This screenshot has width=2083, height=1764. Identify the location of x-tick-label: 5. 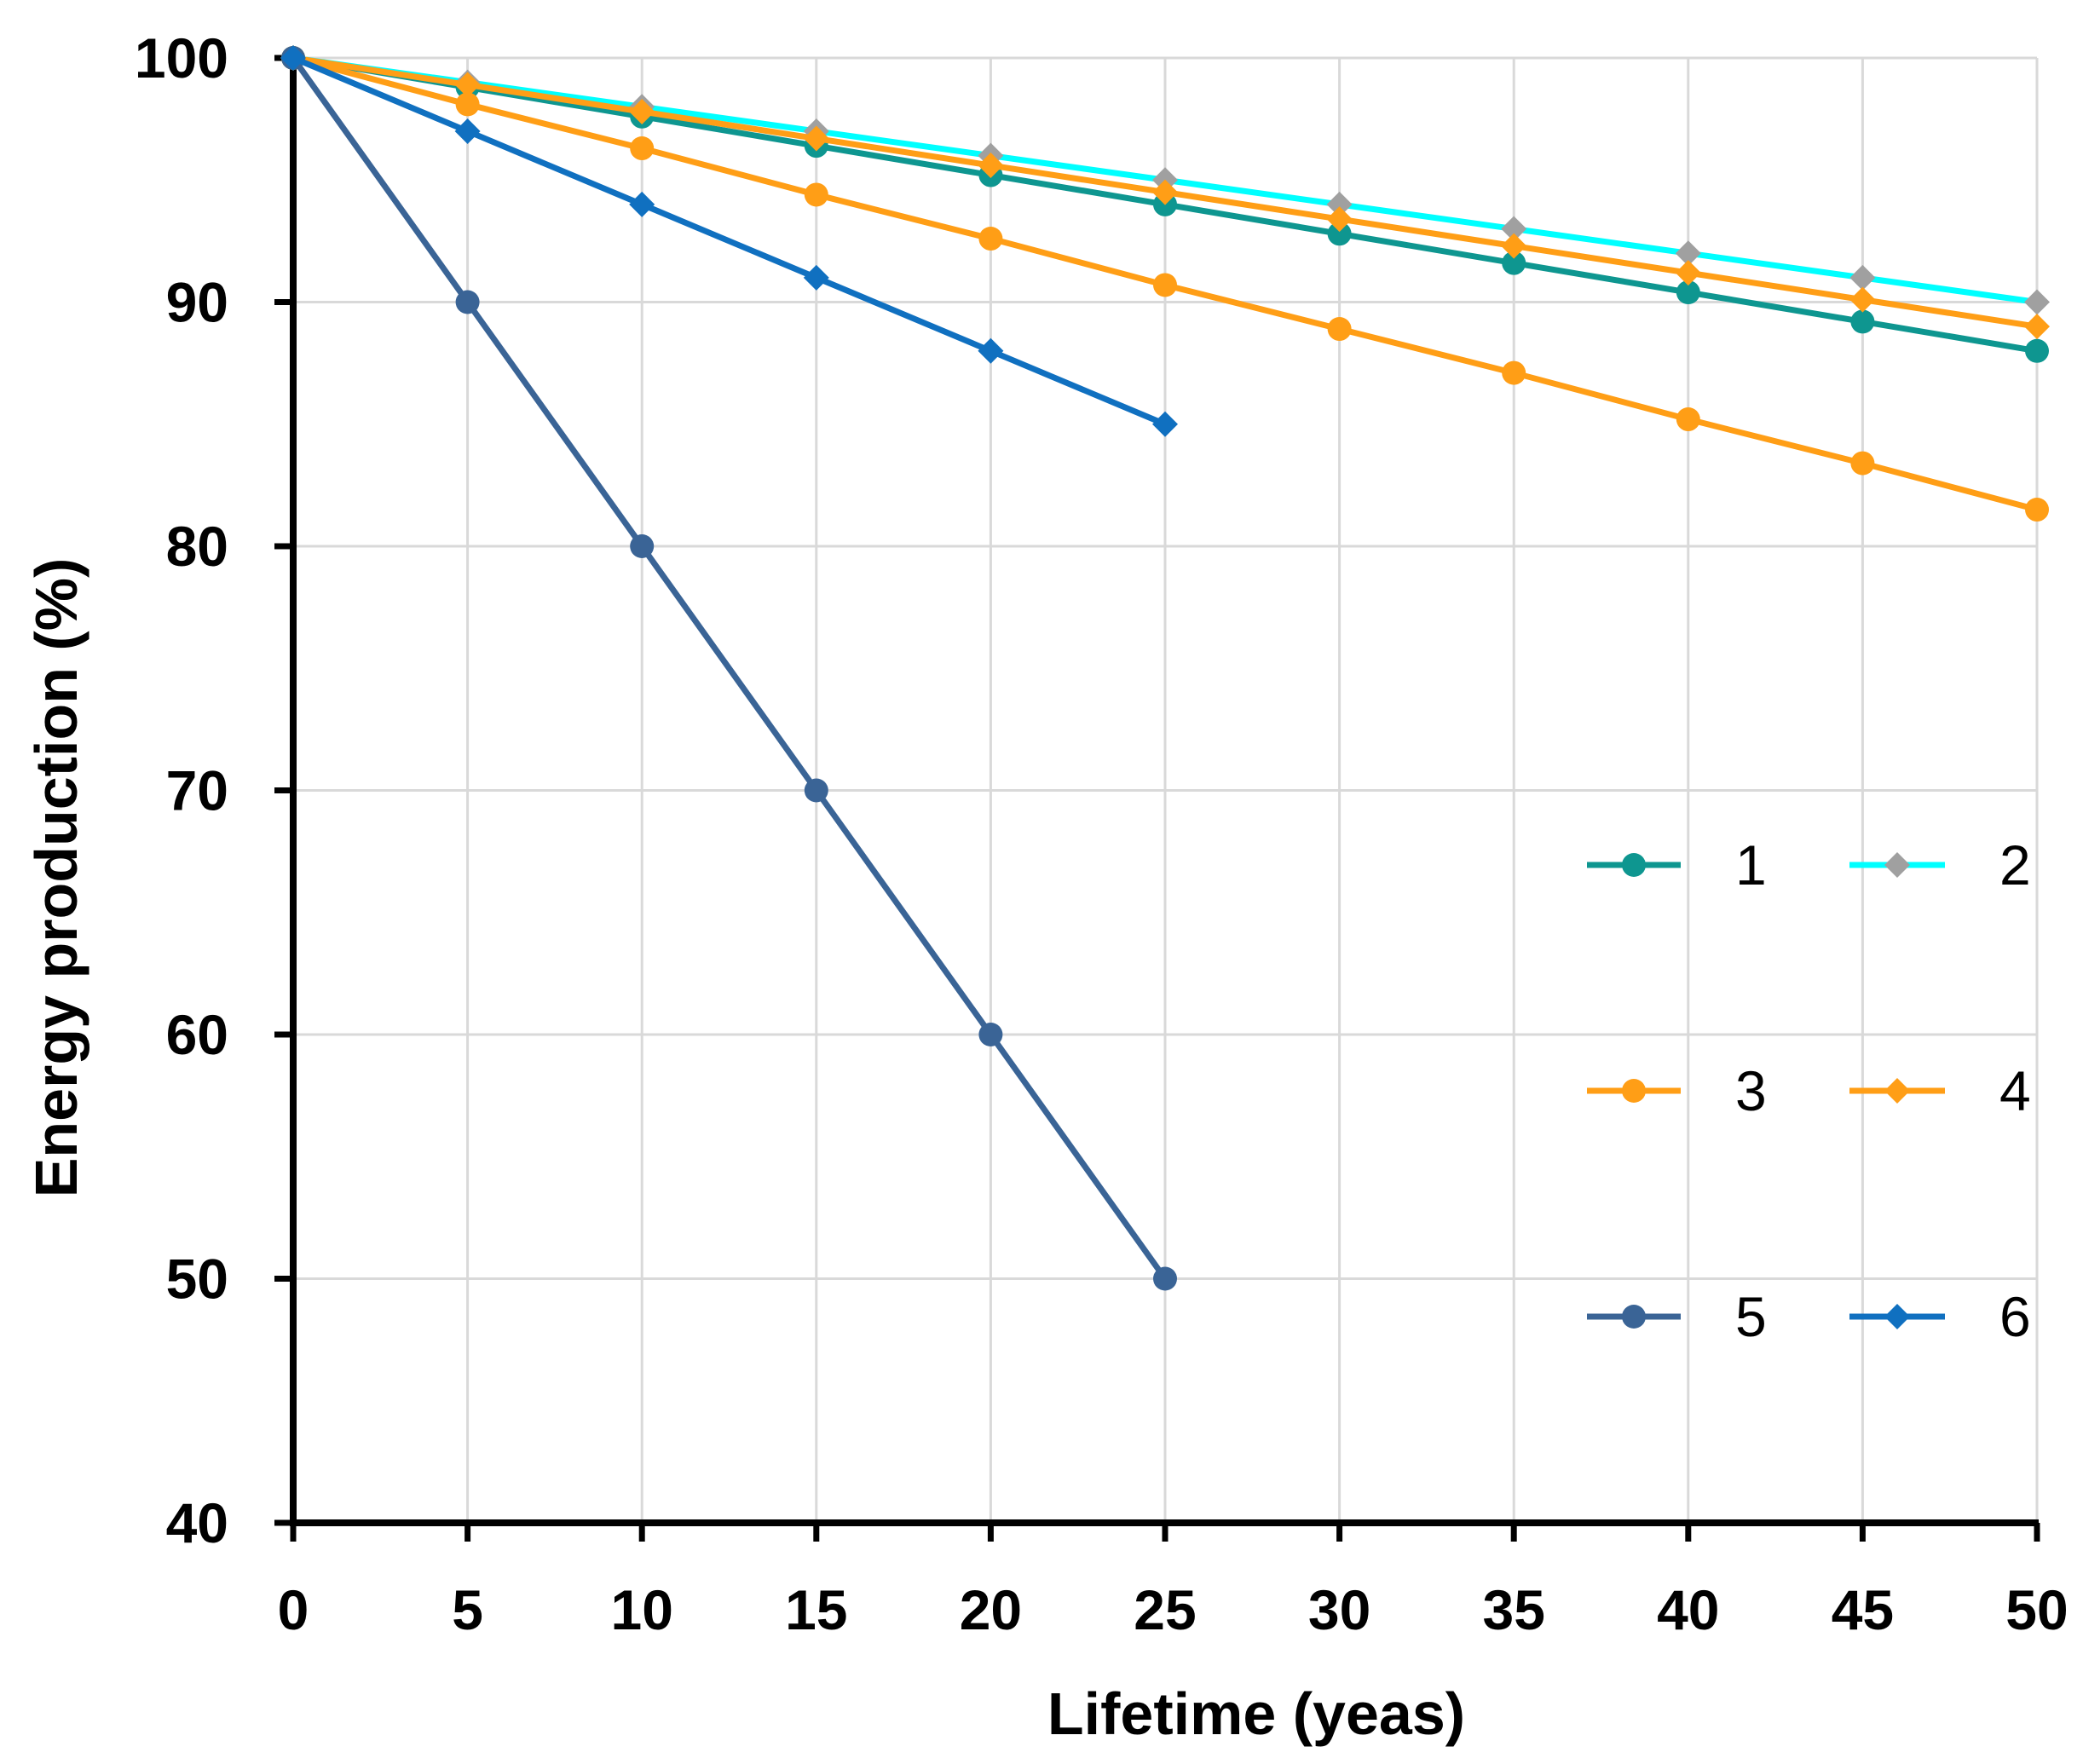
(467, 1609).